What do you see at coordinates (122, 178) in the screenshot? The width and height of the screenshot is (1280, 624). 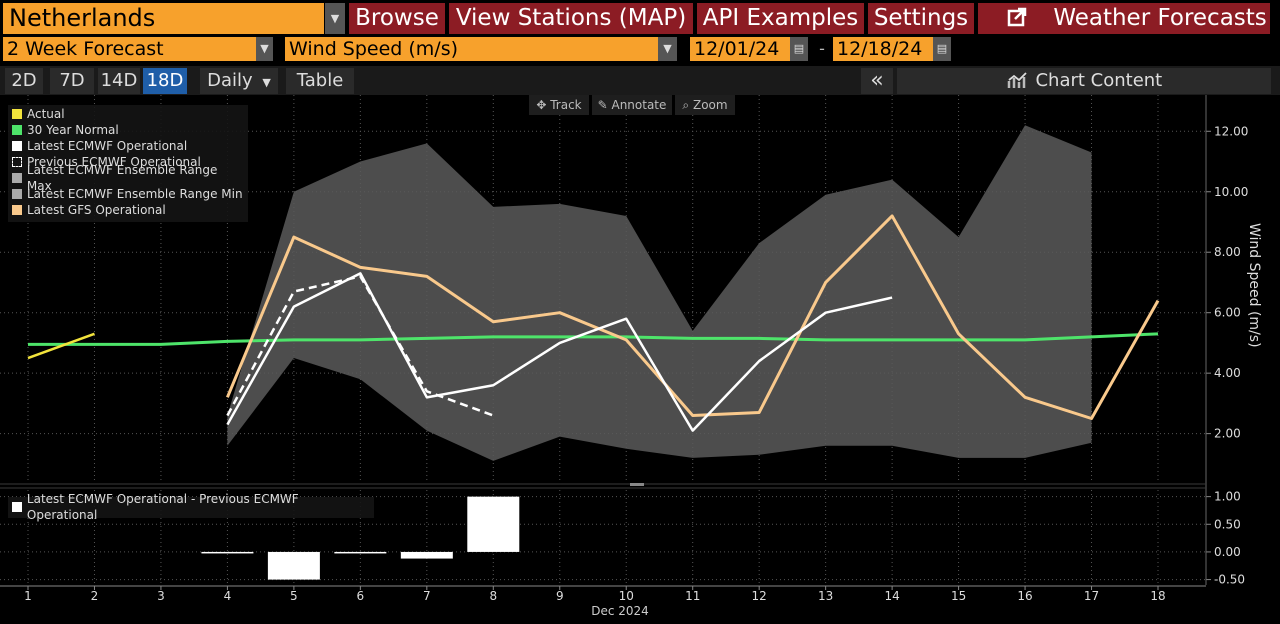 I see `legend-label: Latest ECMWF Ensemble Range Max` at bounding box center [122, 178].